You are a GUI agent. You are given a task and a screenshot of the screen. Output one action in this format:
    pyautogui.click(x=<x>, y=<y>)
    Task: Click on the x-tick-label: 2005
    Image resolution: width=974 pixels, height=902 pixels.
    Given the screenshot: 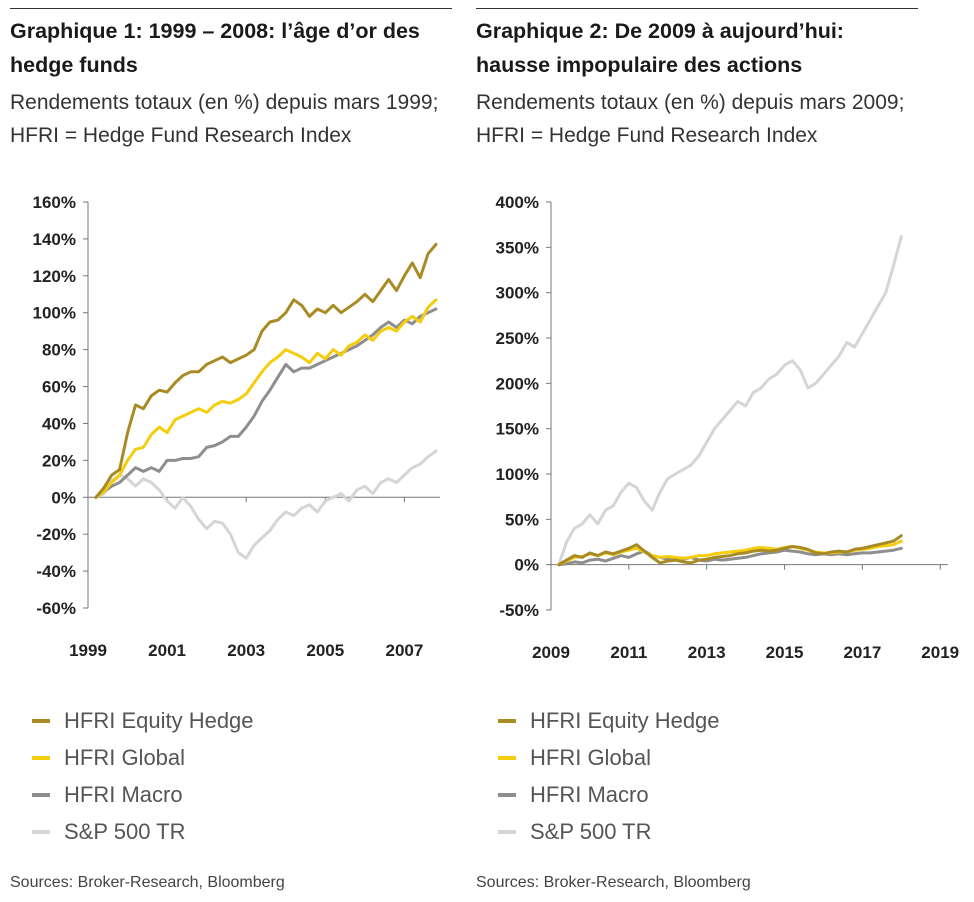 What is the action you would take?
    pyautogui.click(x=325, y=650)
    